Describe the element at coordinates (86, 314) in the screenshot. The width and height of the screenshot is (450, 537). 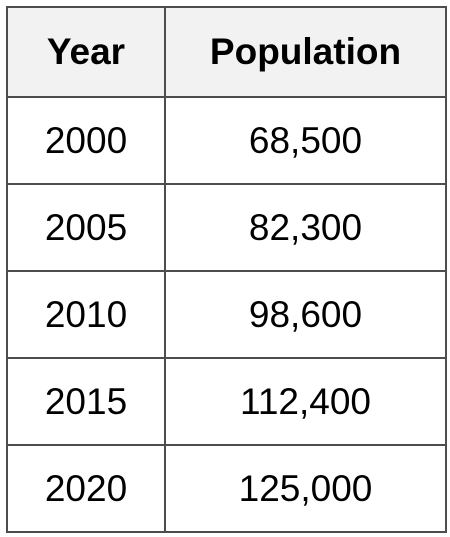
I see `year-cell: 2010` at that location.